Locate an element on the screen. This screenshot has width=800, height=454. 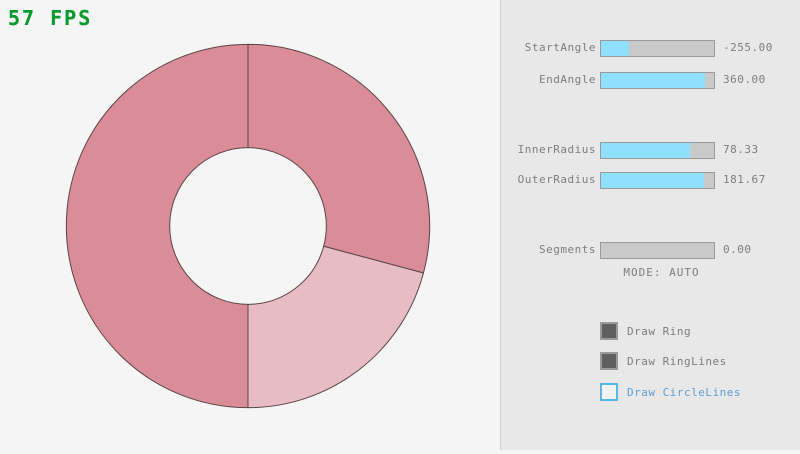
slider-value-innerradius: 78.33 is located at coordinates (741, 149).